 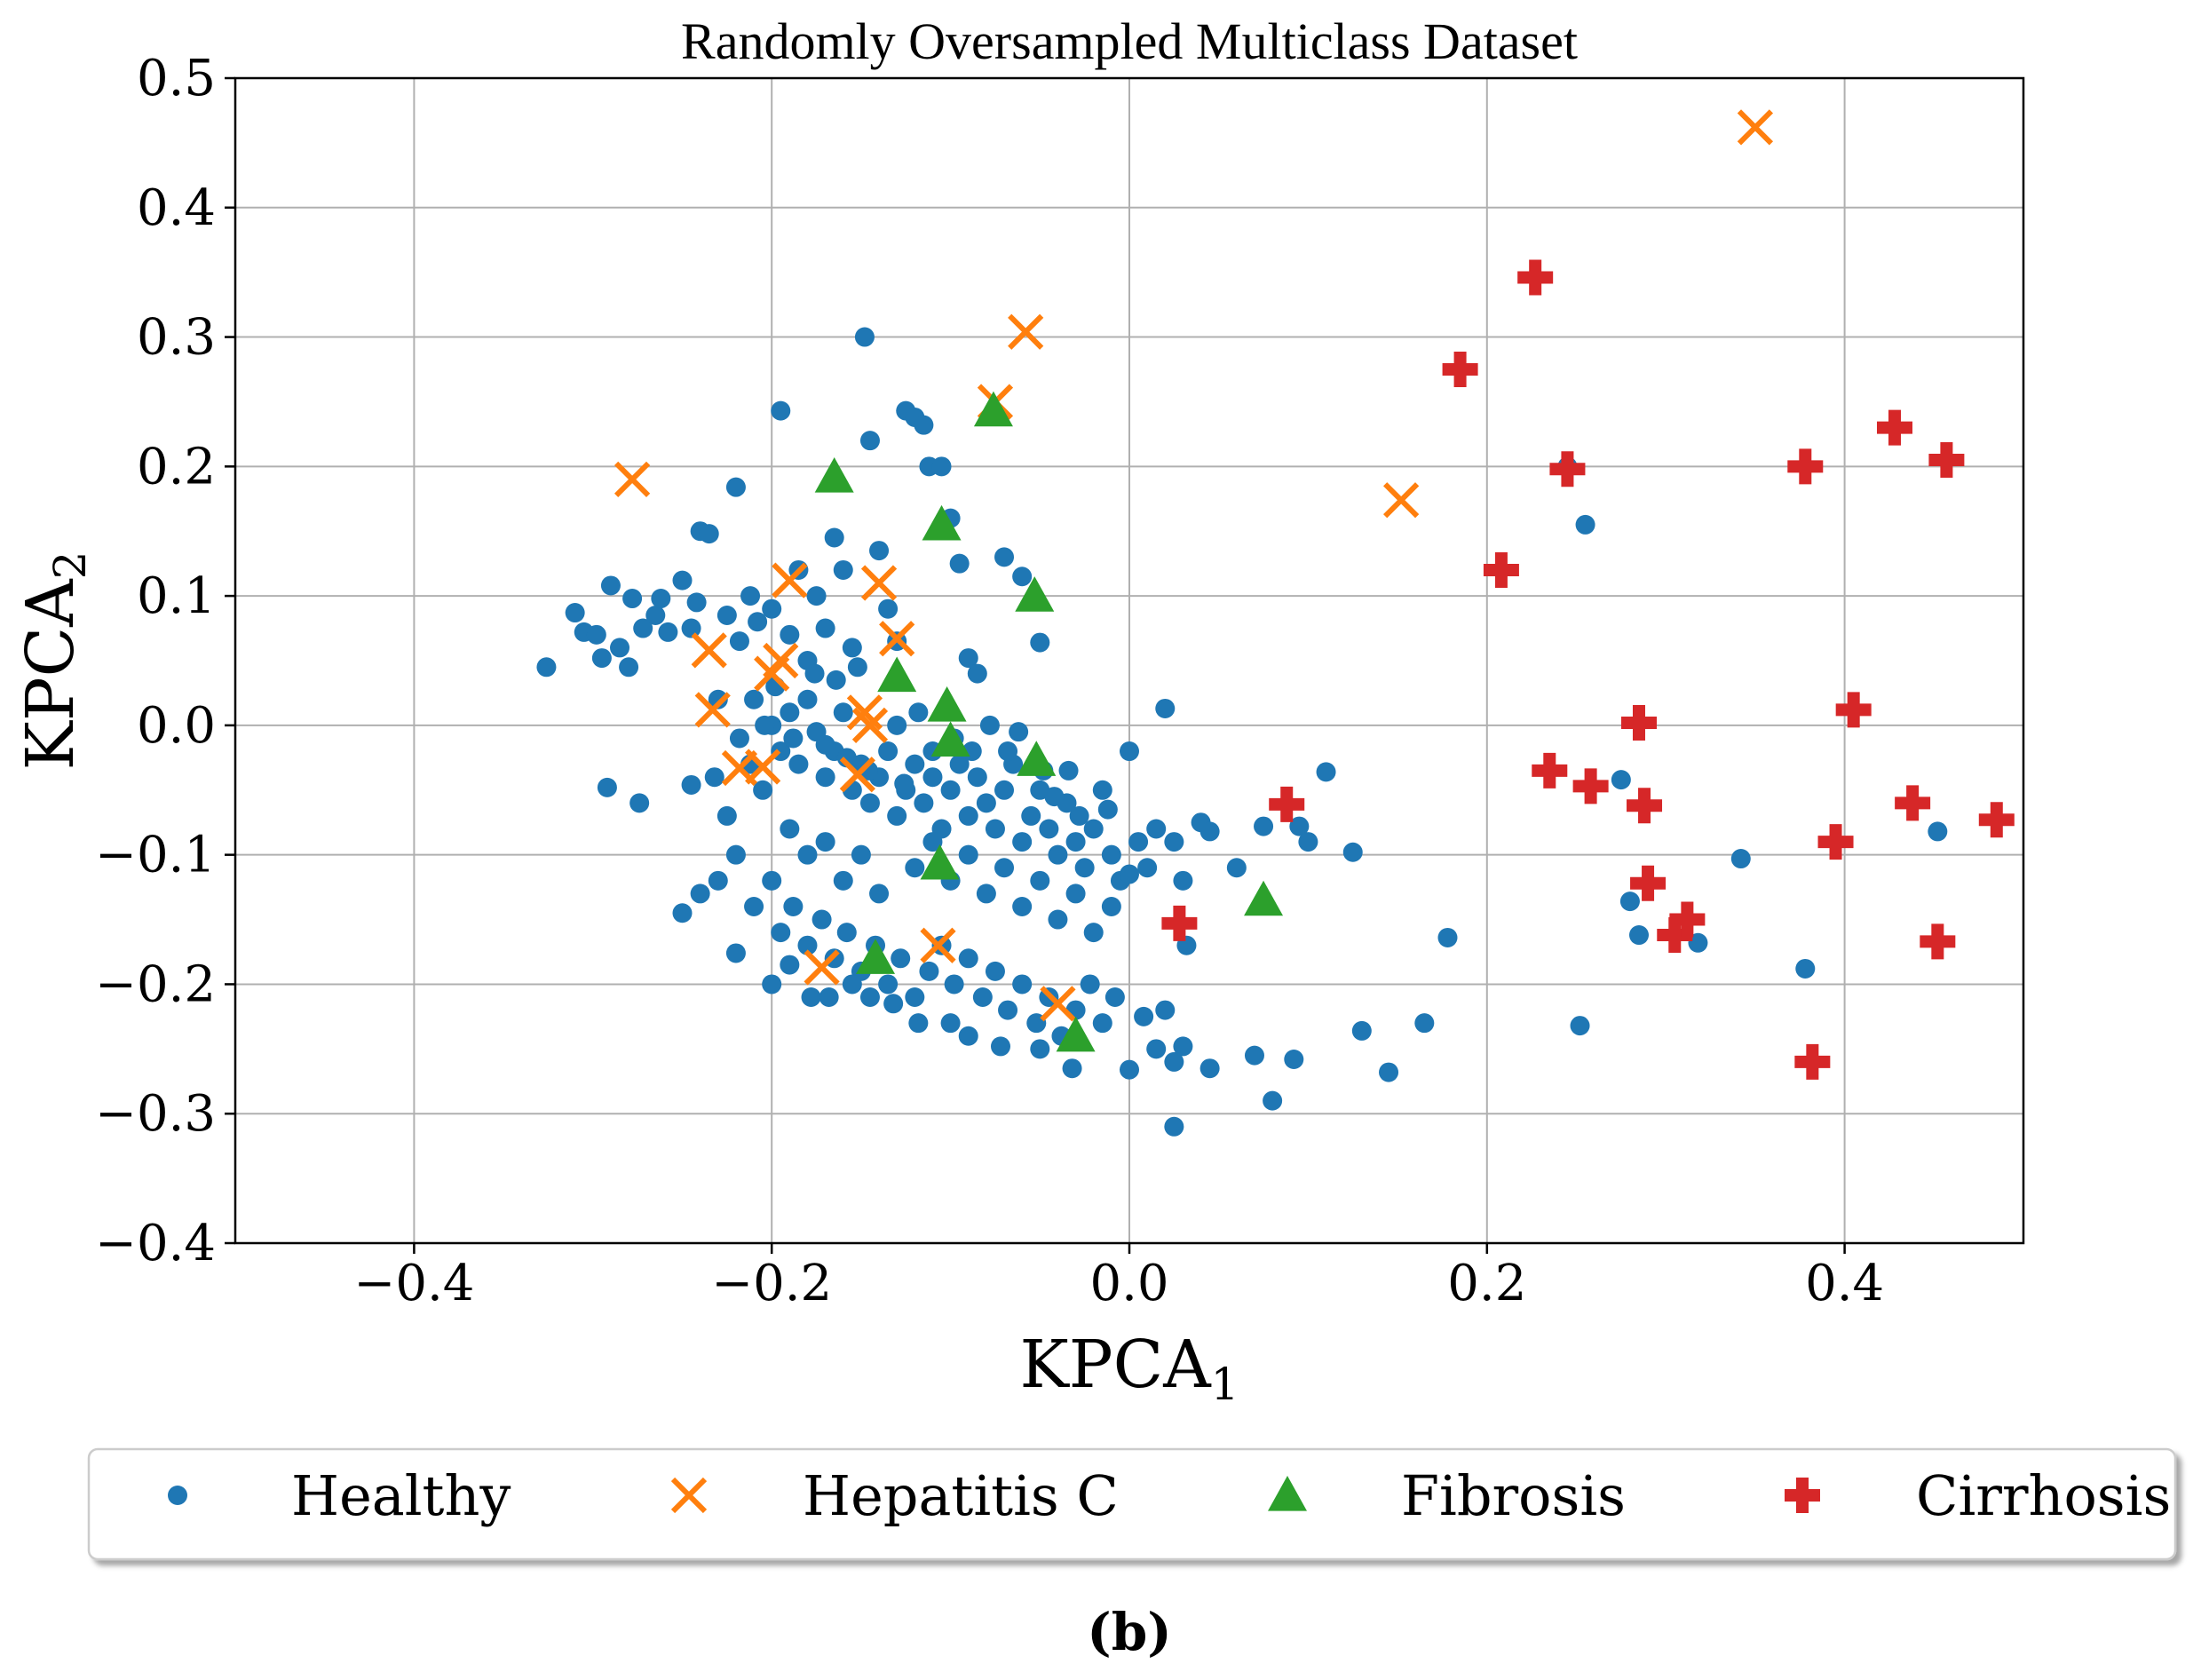 What do you see at coordinates (1287, 1493) in the screenshot?
I see `legend-marker-fibrosis` at bounding box center [1287, 1493].